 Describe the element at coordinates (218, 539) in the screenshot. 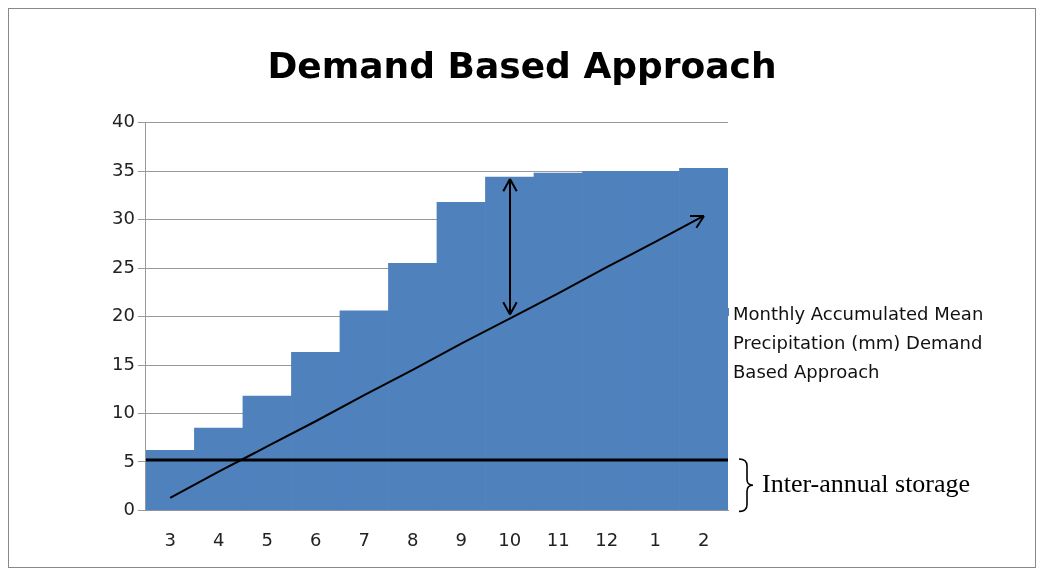

I see `x-tick-label: 4` at that location.